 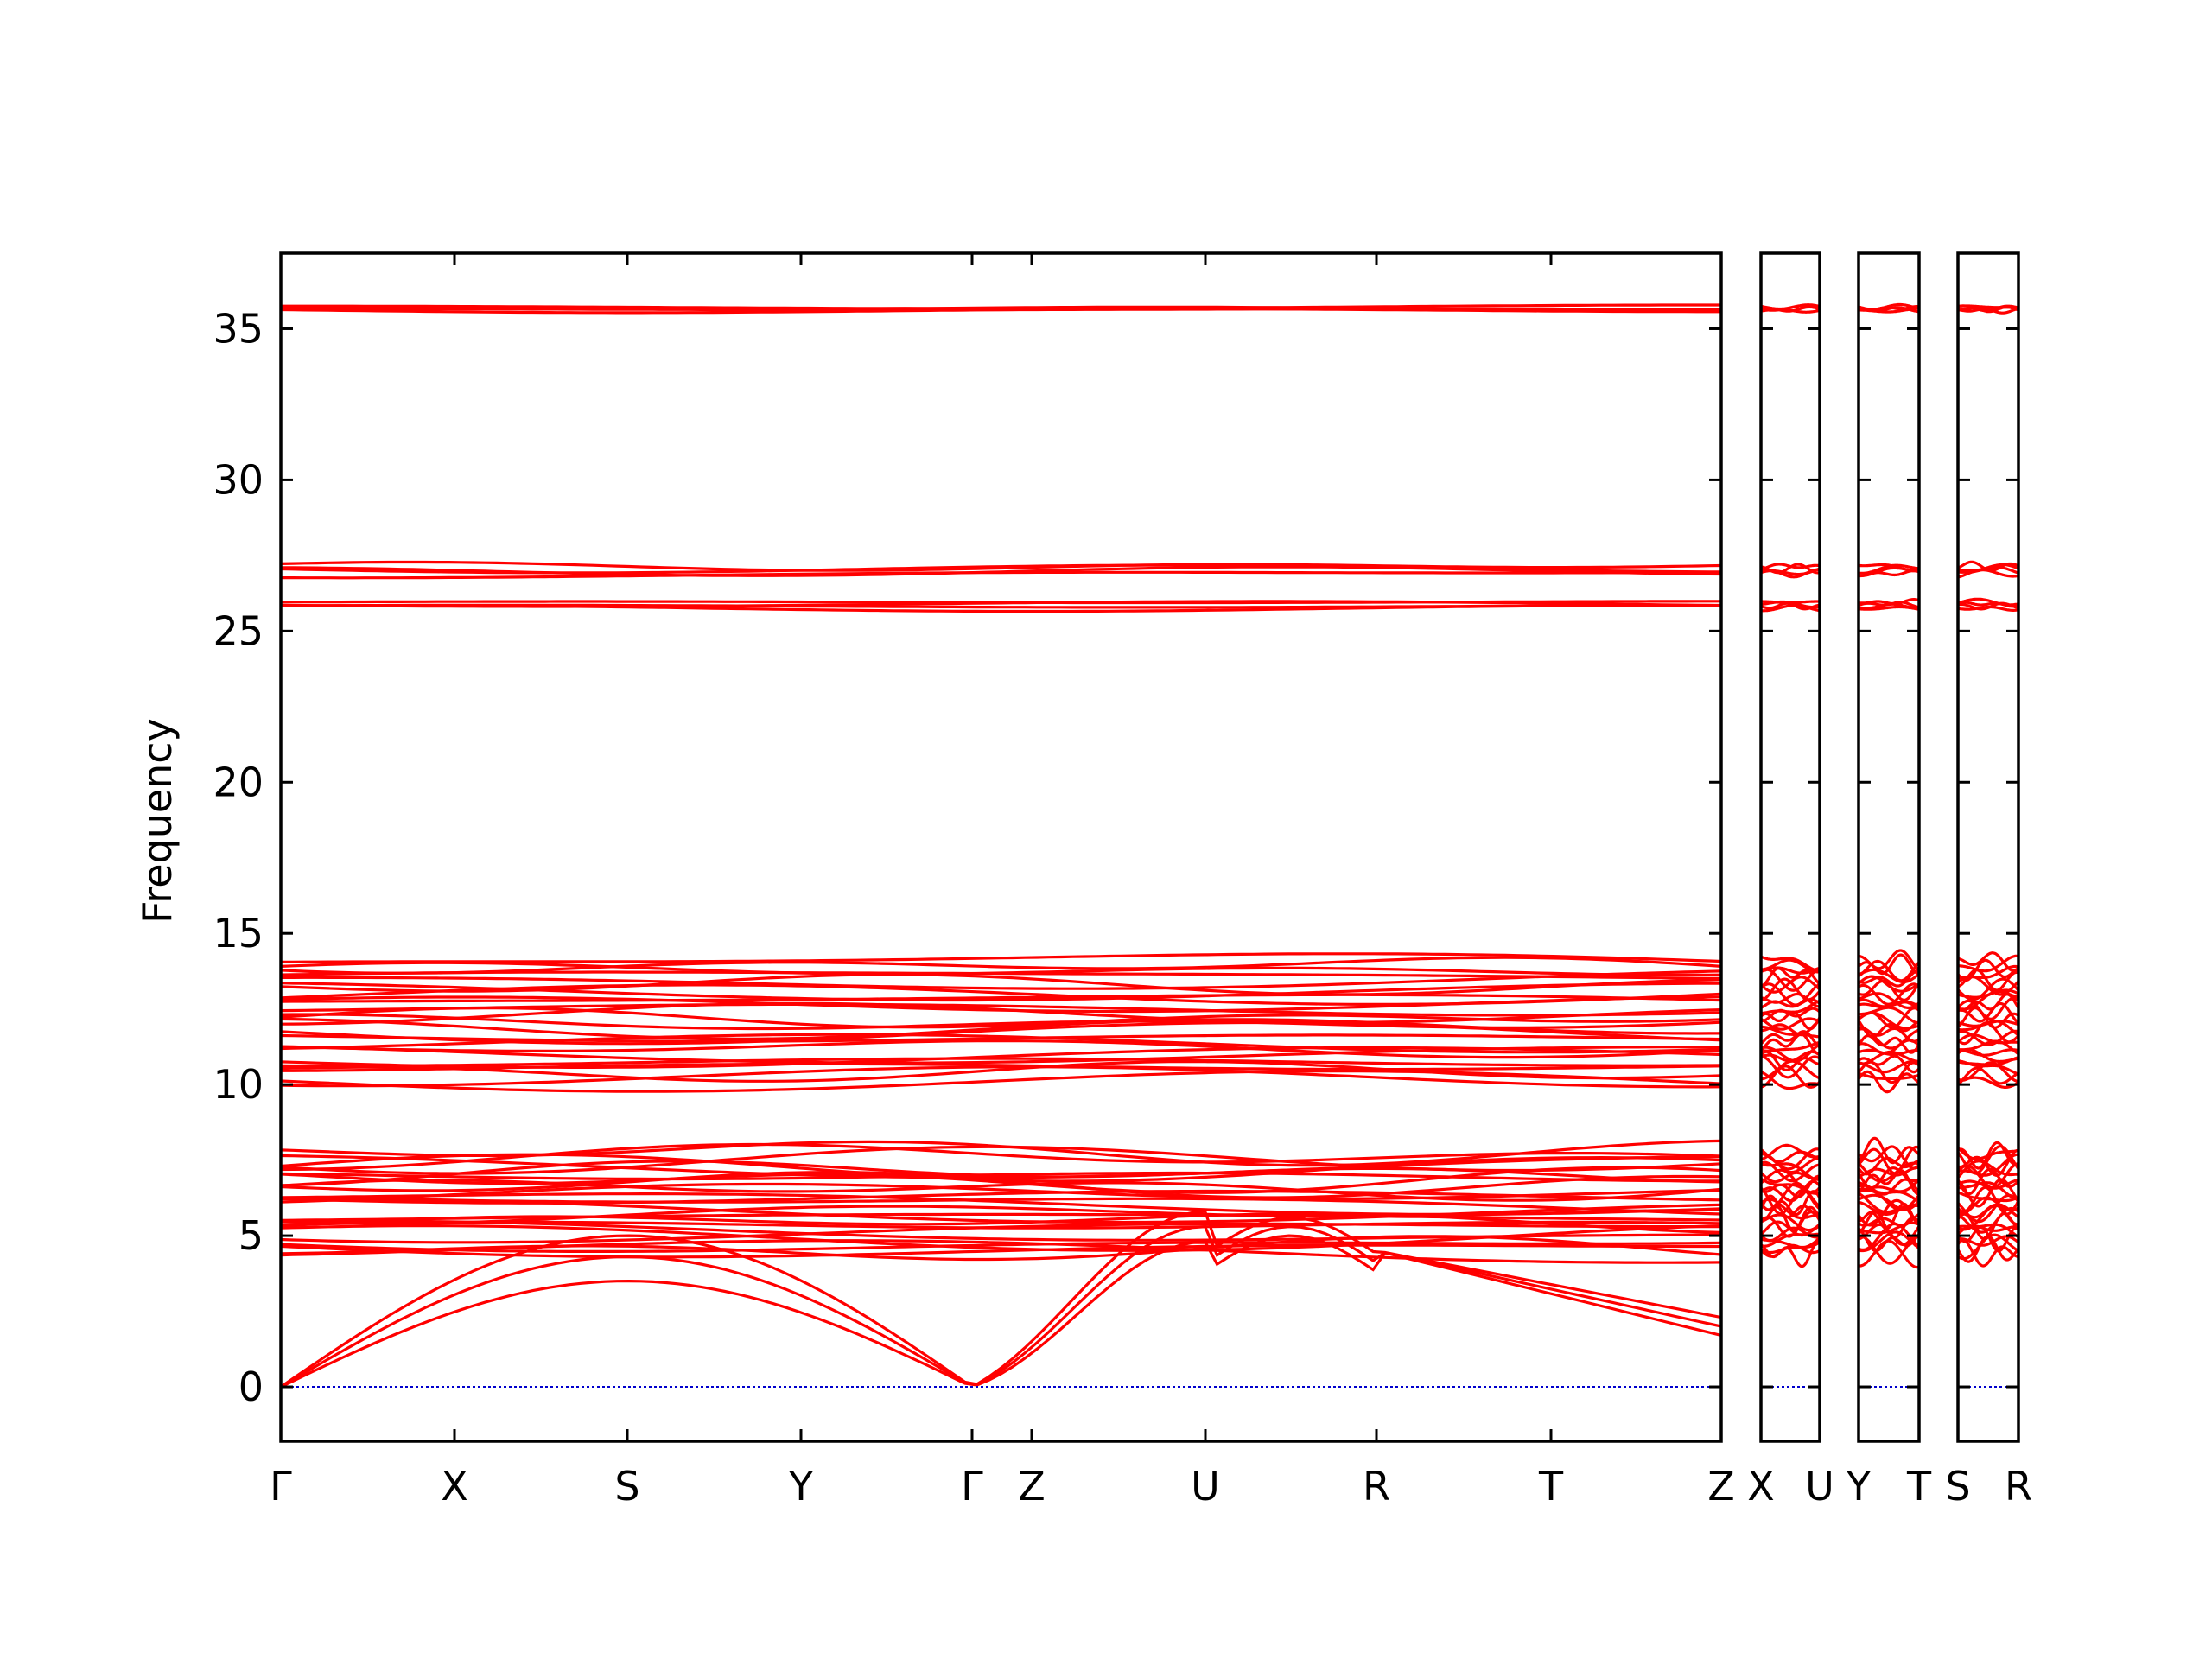 I want to click on x-tick-label: T, so click(x=1919, y=1486).